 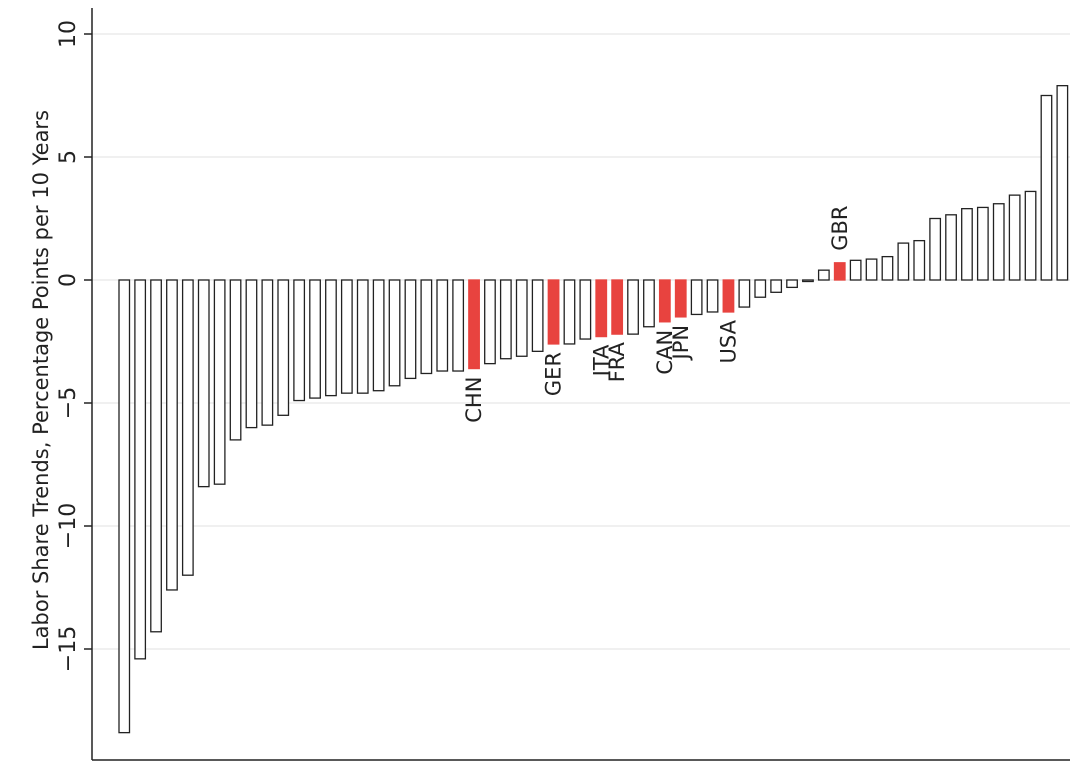 I want to click on y-tick-label: −5, so click(x=68, y=403).